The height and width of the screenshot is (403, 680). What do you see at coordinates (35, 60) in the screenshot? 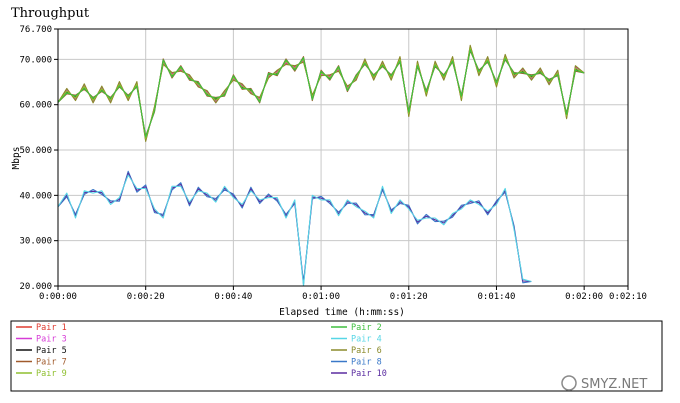
I see `y-tick-label: 70.000` at bounding box center [35, 60].